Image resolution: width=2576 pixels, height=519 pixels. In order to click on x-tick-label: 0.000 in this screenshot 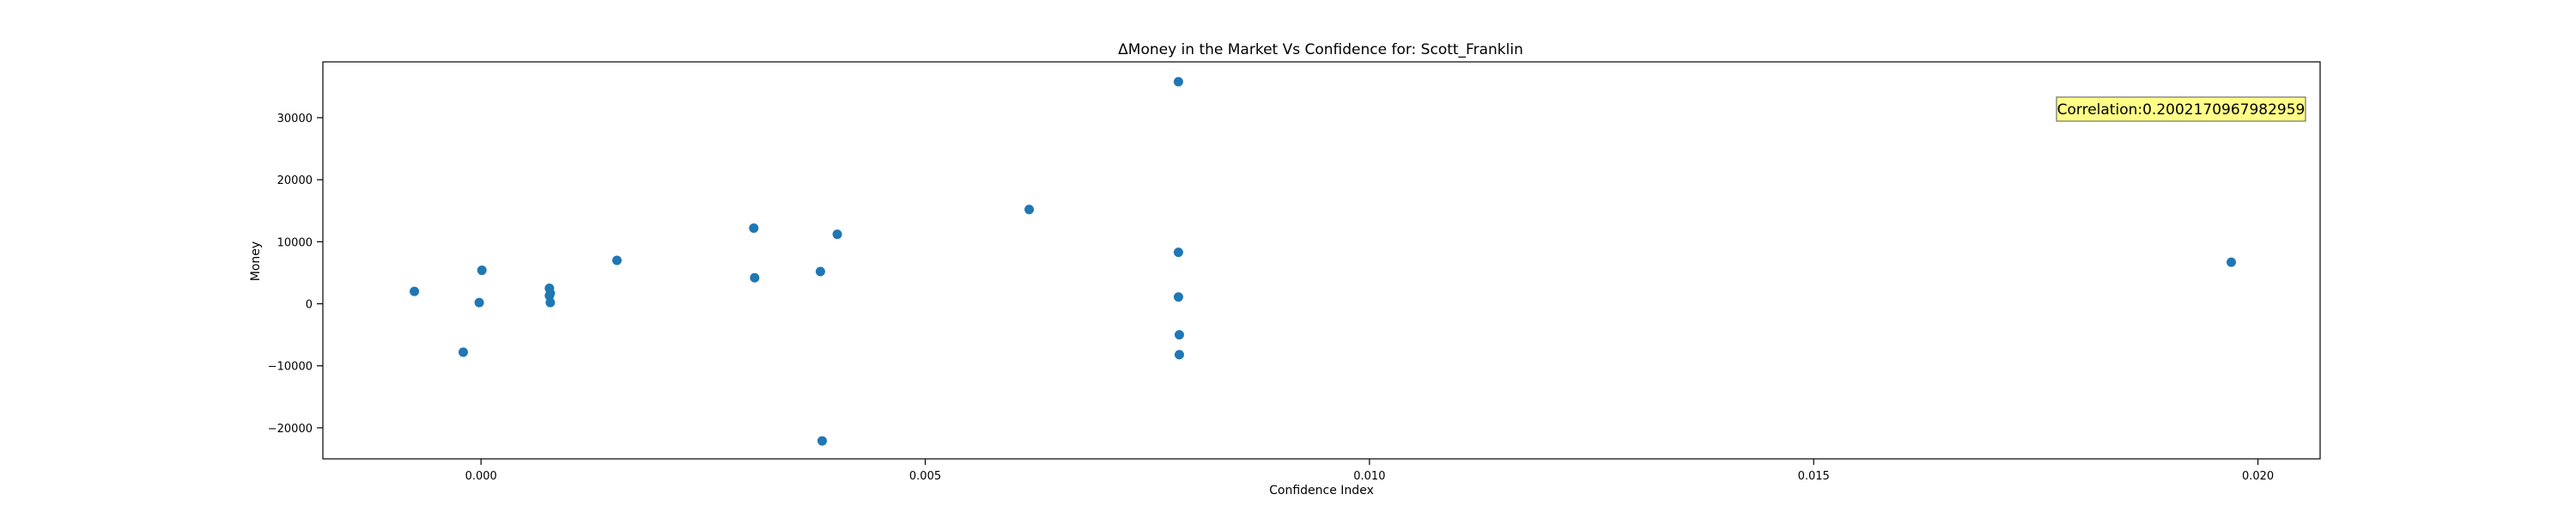, I will do `click(481, 476)`.